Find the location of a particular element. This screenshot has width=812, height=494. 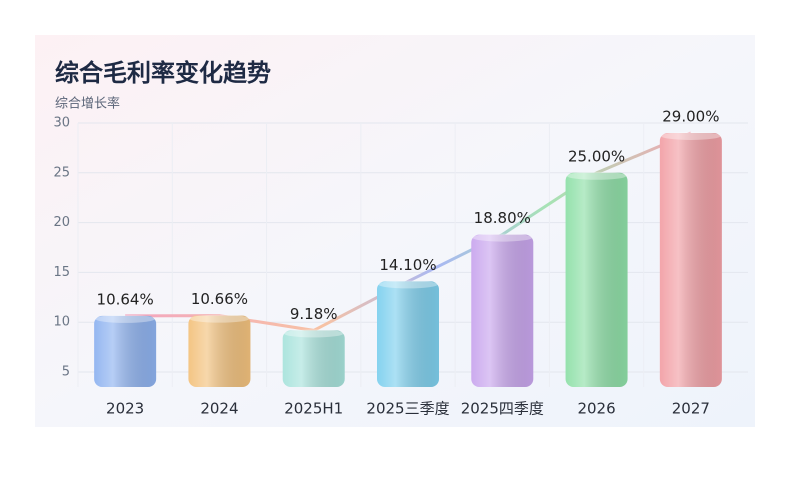

chart-title: 综合毛利率变化趋势 is located at coordinates (163, 73).